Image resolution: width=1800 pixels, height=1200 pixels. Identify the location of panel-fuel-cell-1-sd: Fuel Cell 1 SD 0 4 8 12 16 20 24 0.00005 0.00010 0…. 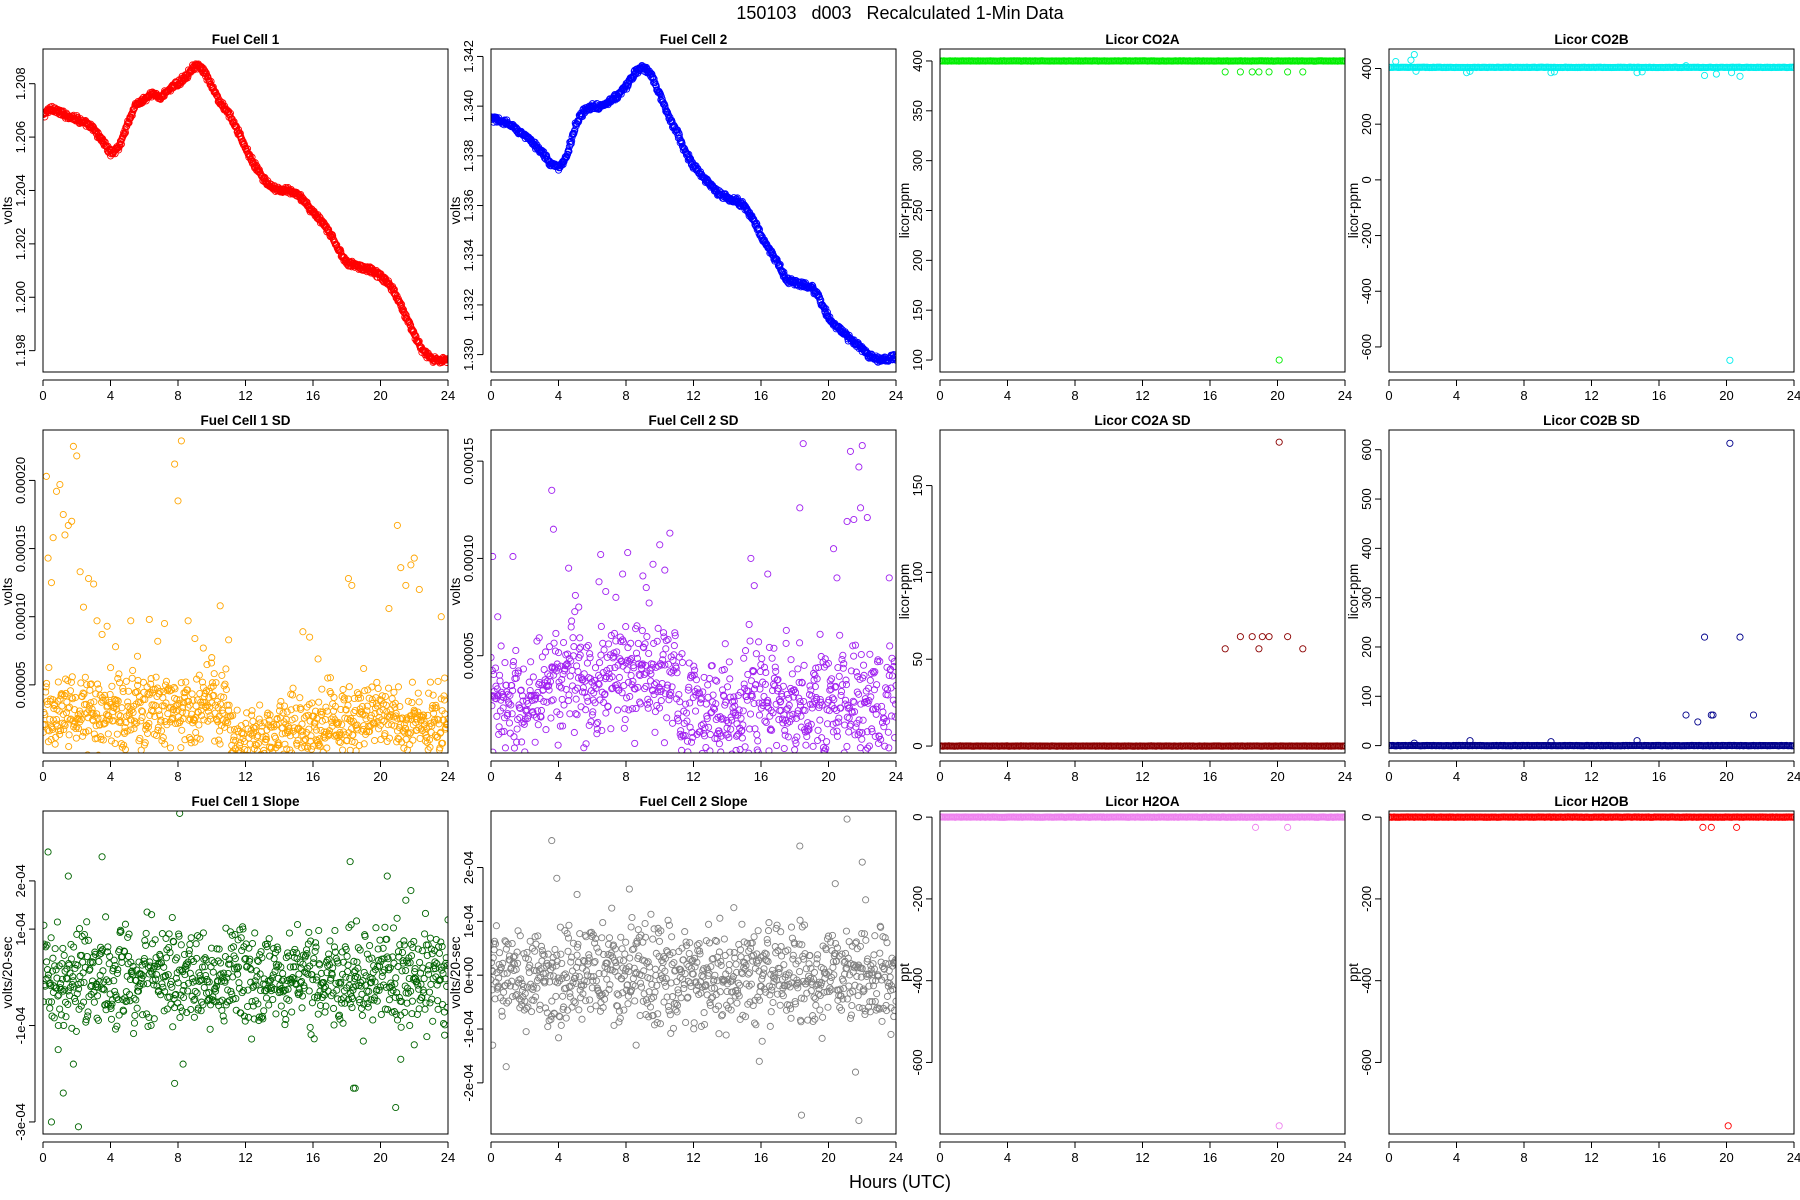
(227, 598).